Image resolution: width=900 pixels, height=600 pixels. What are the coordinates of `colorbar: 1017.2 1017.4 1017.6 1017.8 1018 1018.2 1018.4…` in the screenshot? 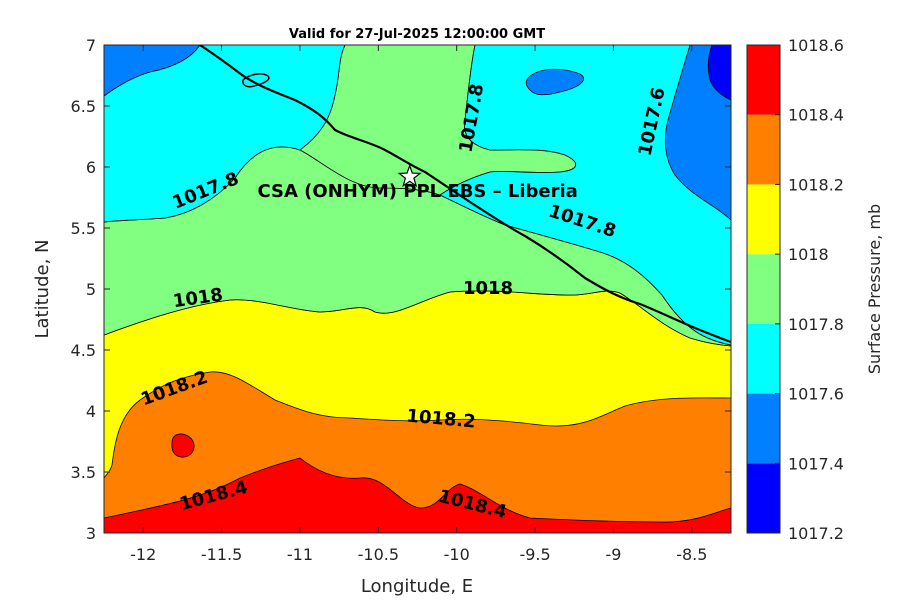 It's located at (795, 289).